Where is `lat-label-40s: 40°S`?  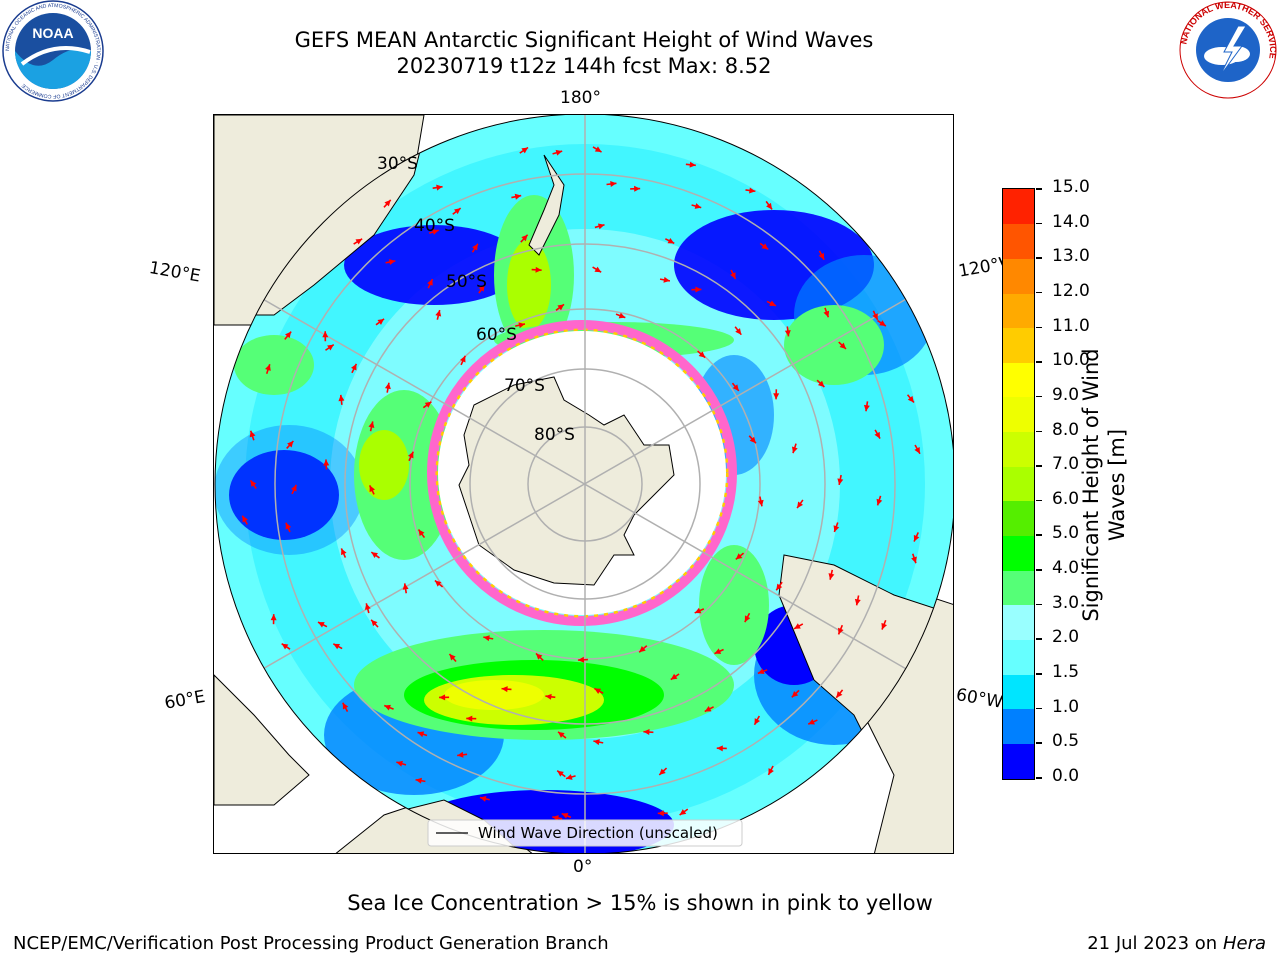
lat-label-40s: 40°S is located at coordinates (434, 226).